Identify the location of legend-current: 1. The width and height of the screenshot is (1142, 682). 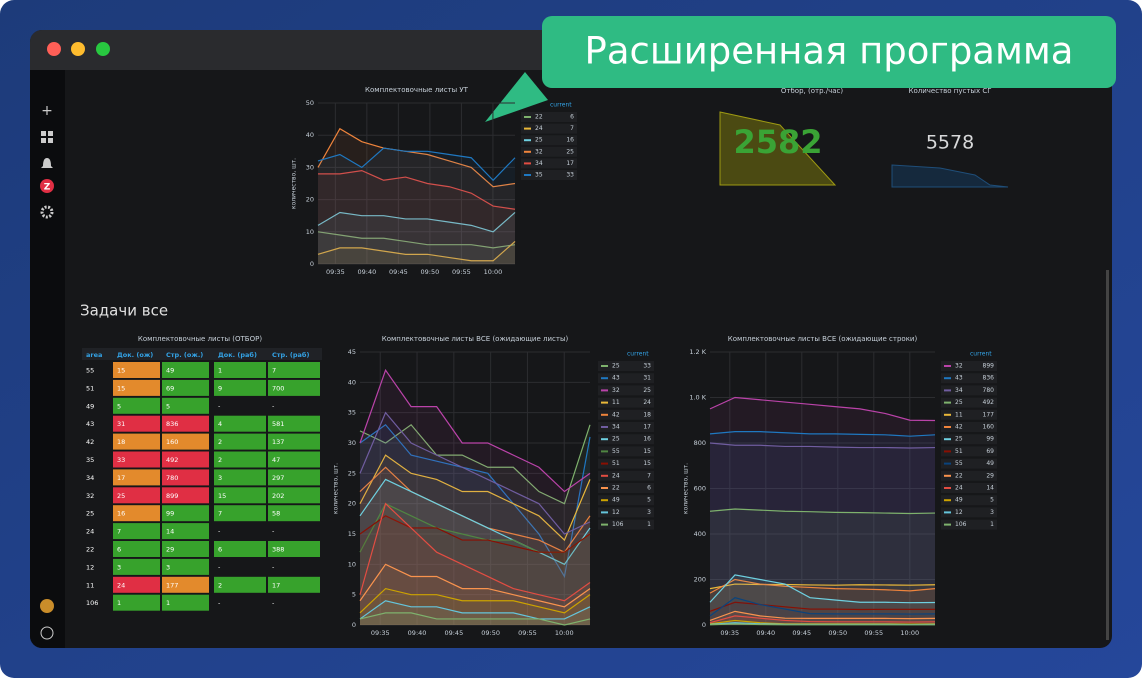
(992, 524).